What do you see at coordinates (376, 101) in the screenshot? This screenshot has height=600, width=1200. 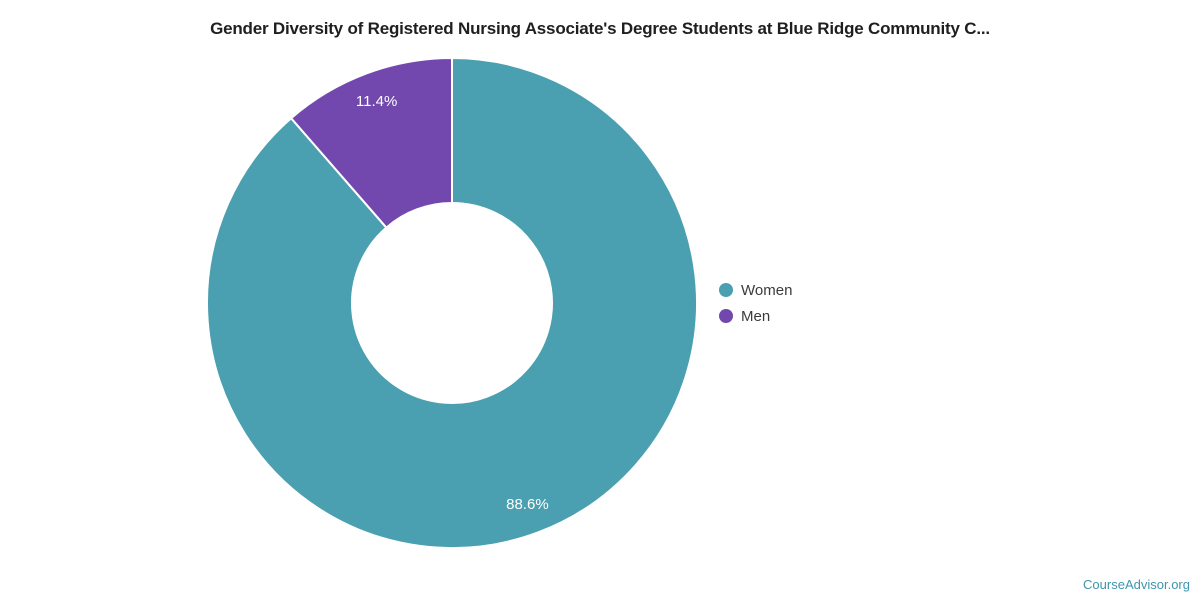 I see `slice-label-men: 11.4%` at bounding box center [376, 101].